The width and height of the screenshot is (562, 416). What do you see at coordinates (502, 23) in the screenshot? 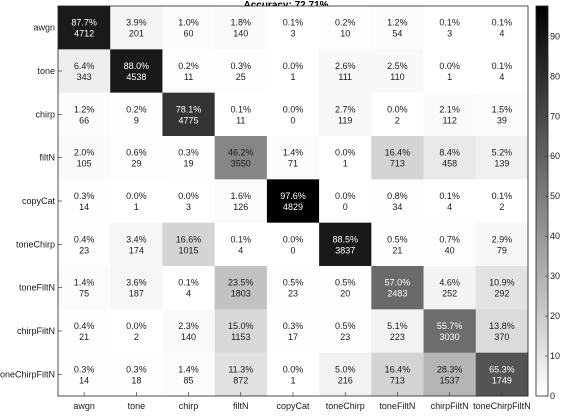
I see `cell-percent-label: 0.1%` at bounding box center [502, 23].